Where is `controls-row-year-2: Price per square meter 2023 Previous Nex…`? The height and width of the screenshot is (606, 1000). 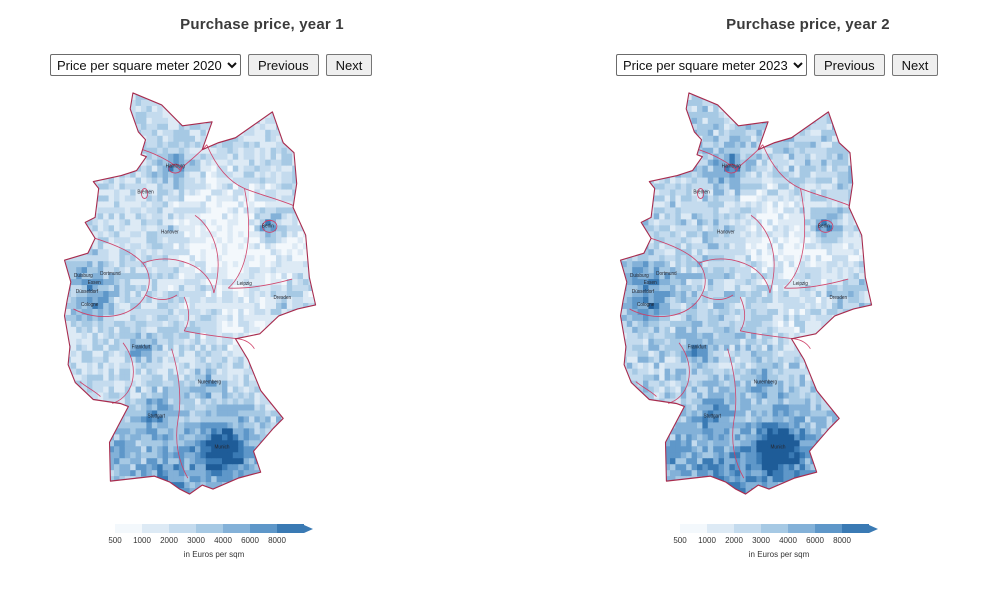
controls-row-year-2: Price per square meter 2023 Previous Nex… is located at coordinates (799, 65).